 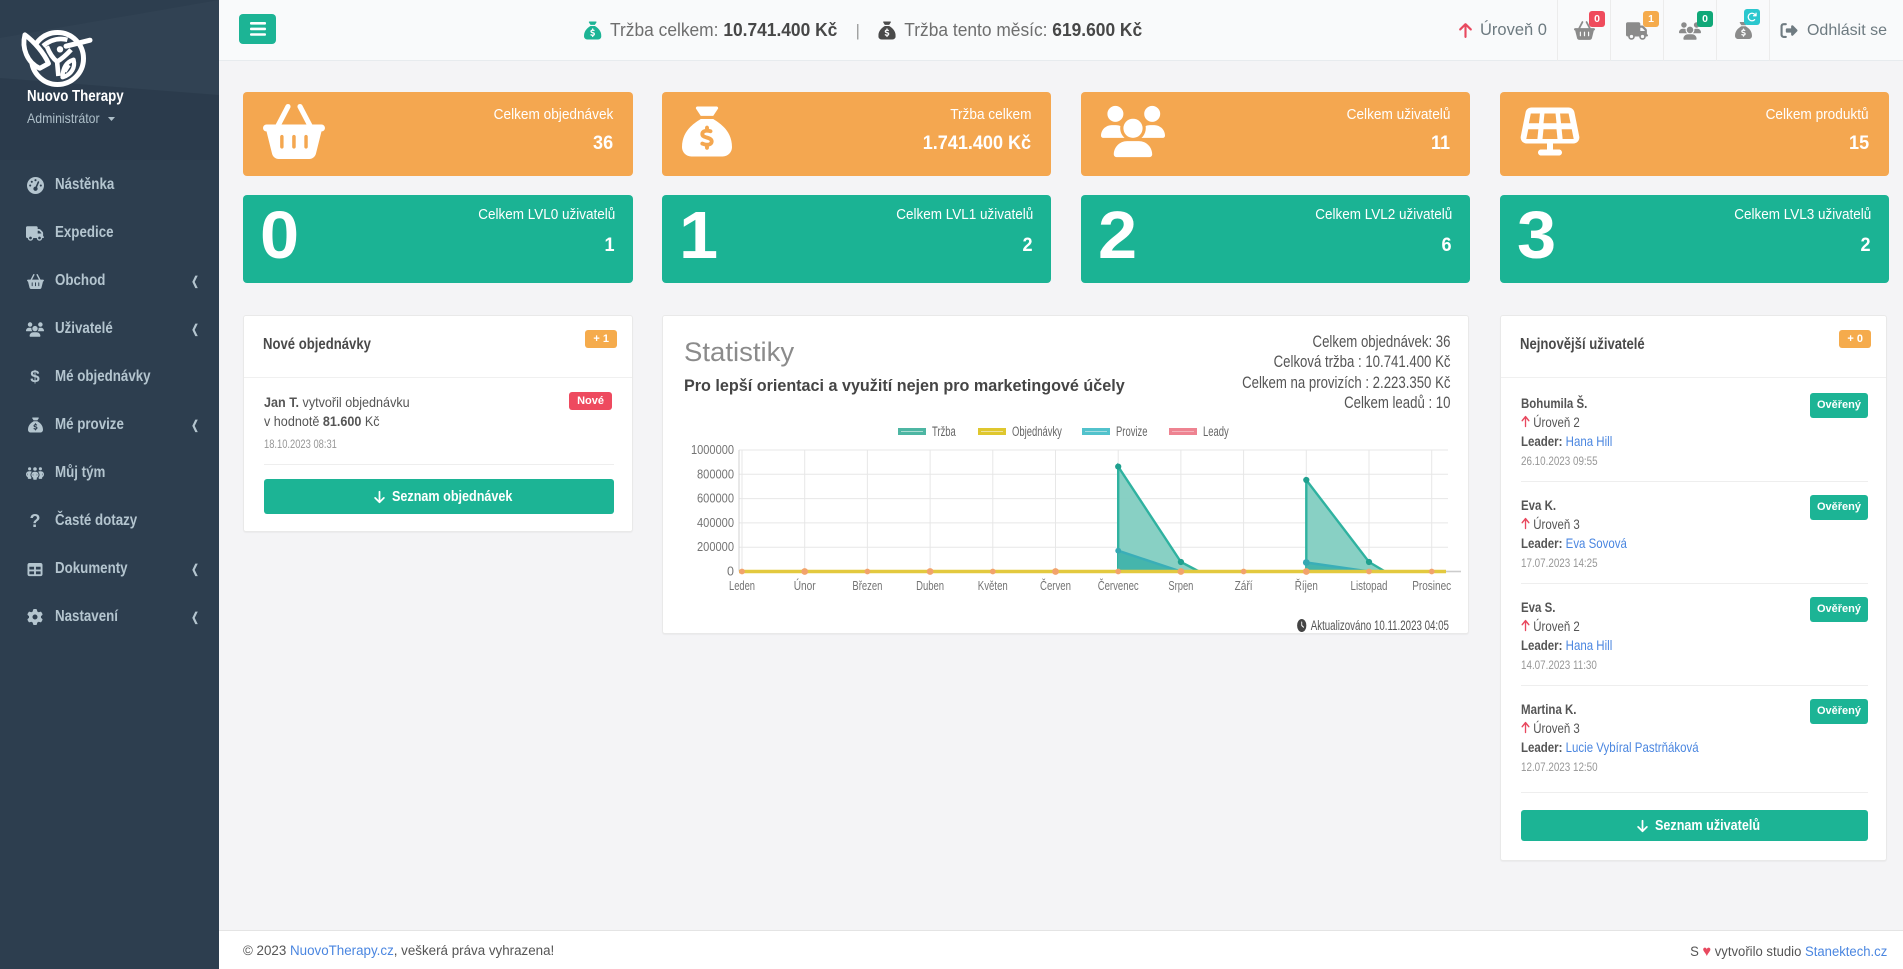 I want to click on svg-text: 0, so click(x=730, y=572).